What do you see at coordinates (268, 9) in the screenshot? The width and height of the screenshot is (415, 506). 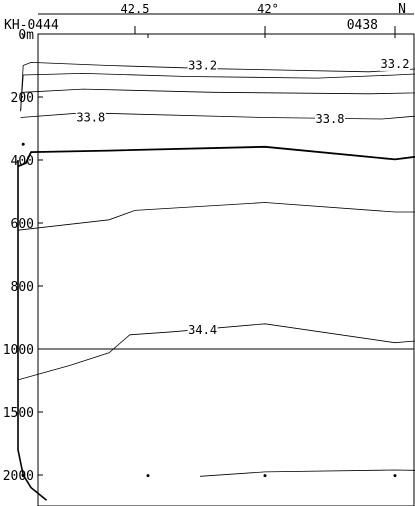 I see `lat-tick-label-1: 42°` at bounding box center [268, 9].